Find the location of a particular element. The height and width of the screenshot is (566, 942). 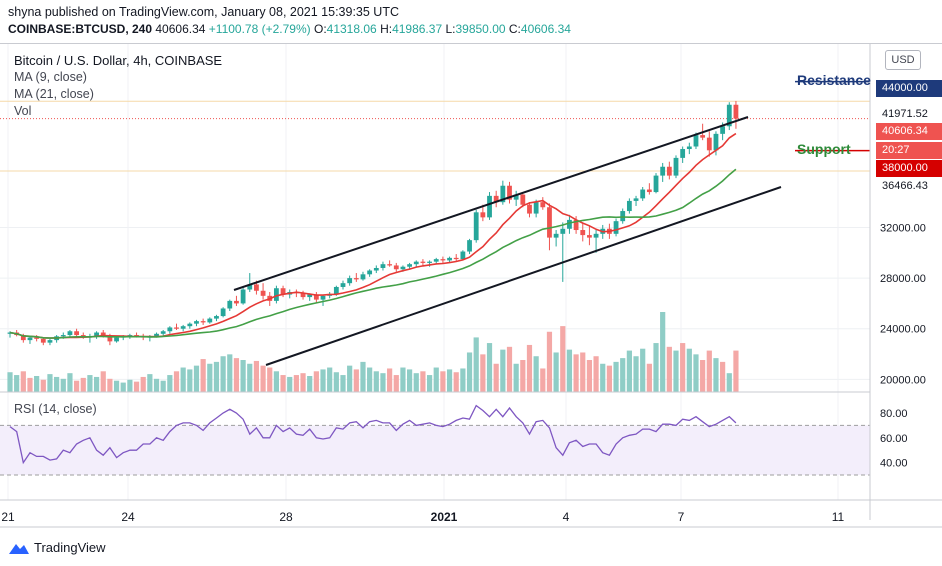

rsi-legend: RSI (14, close) is located at coordinates (55, 409).